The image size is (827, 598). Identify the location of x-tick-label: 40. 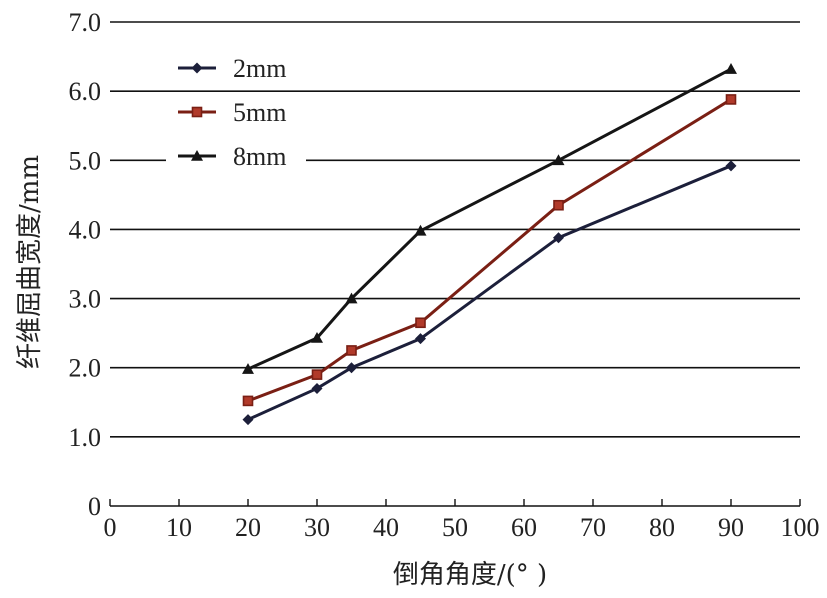
(386, 527).